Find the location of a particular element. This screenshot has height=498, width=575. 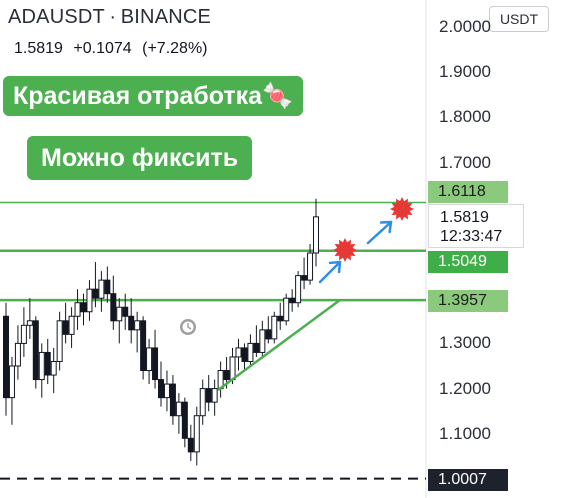

symbol-header: ADAUSDT · BINANCE is located at coordinates (109, 17).